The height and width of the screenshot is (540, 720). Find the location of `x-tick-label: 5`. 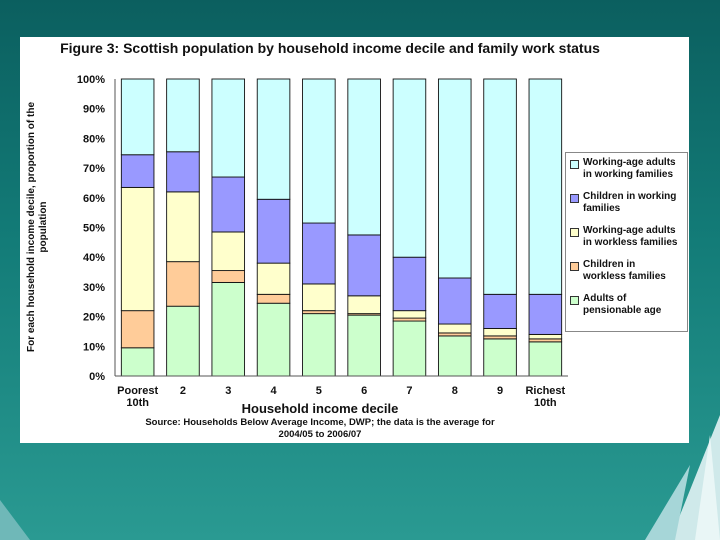

x-tick-label: 5 is located at coordinates (319, 391).